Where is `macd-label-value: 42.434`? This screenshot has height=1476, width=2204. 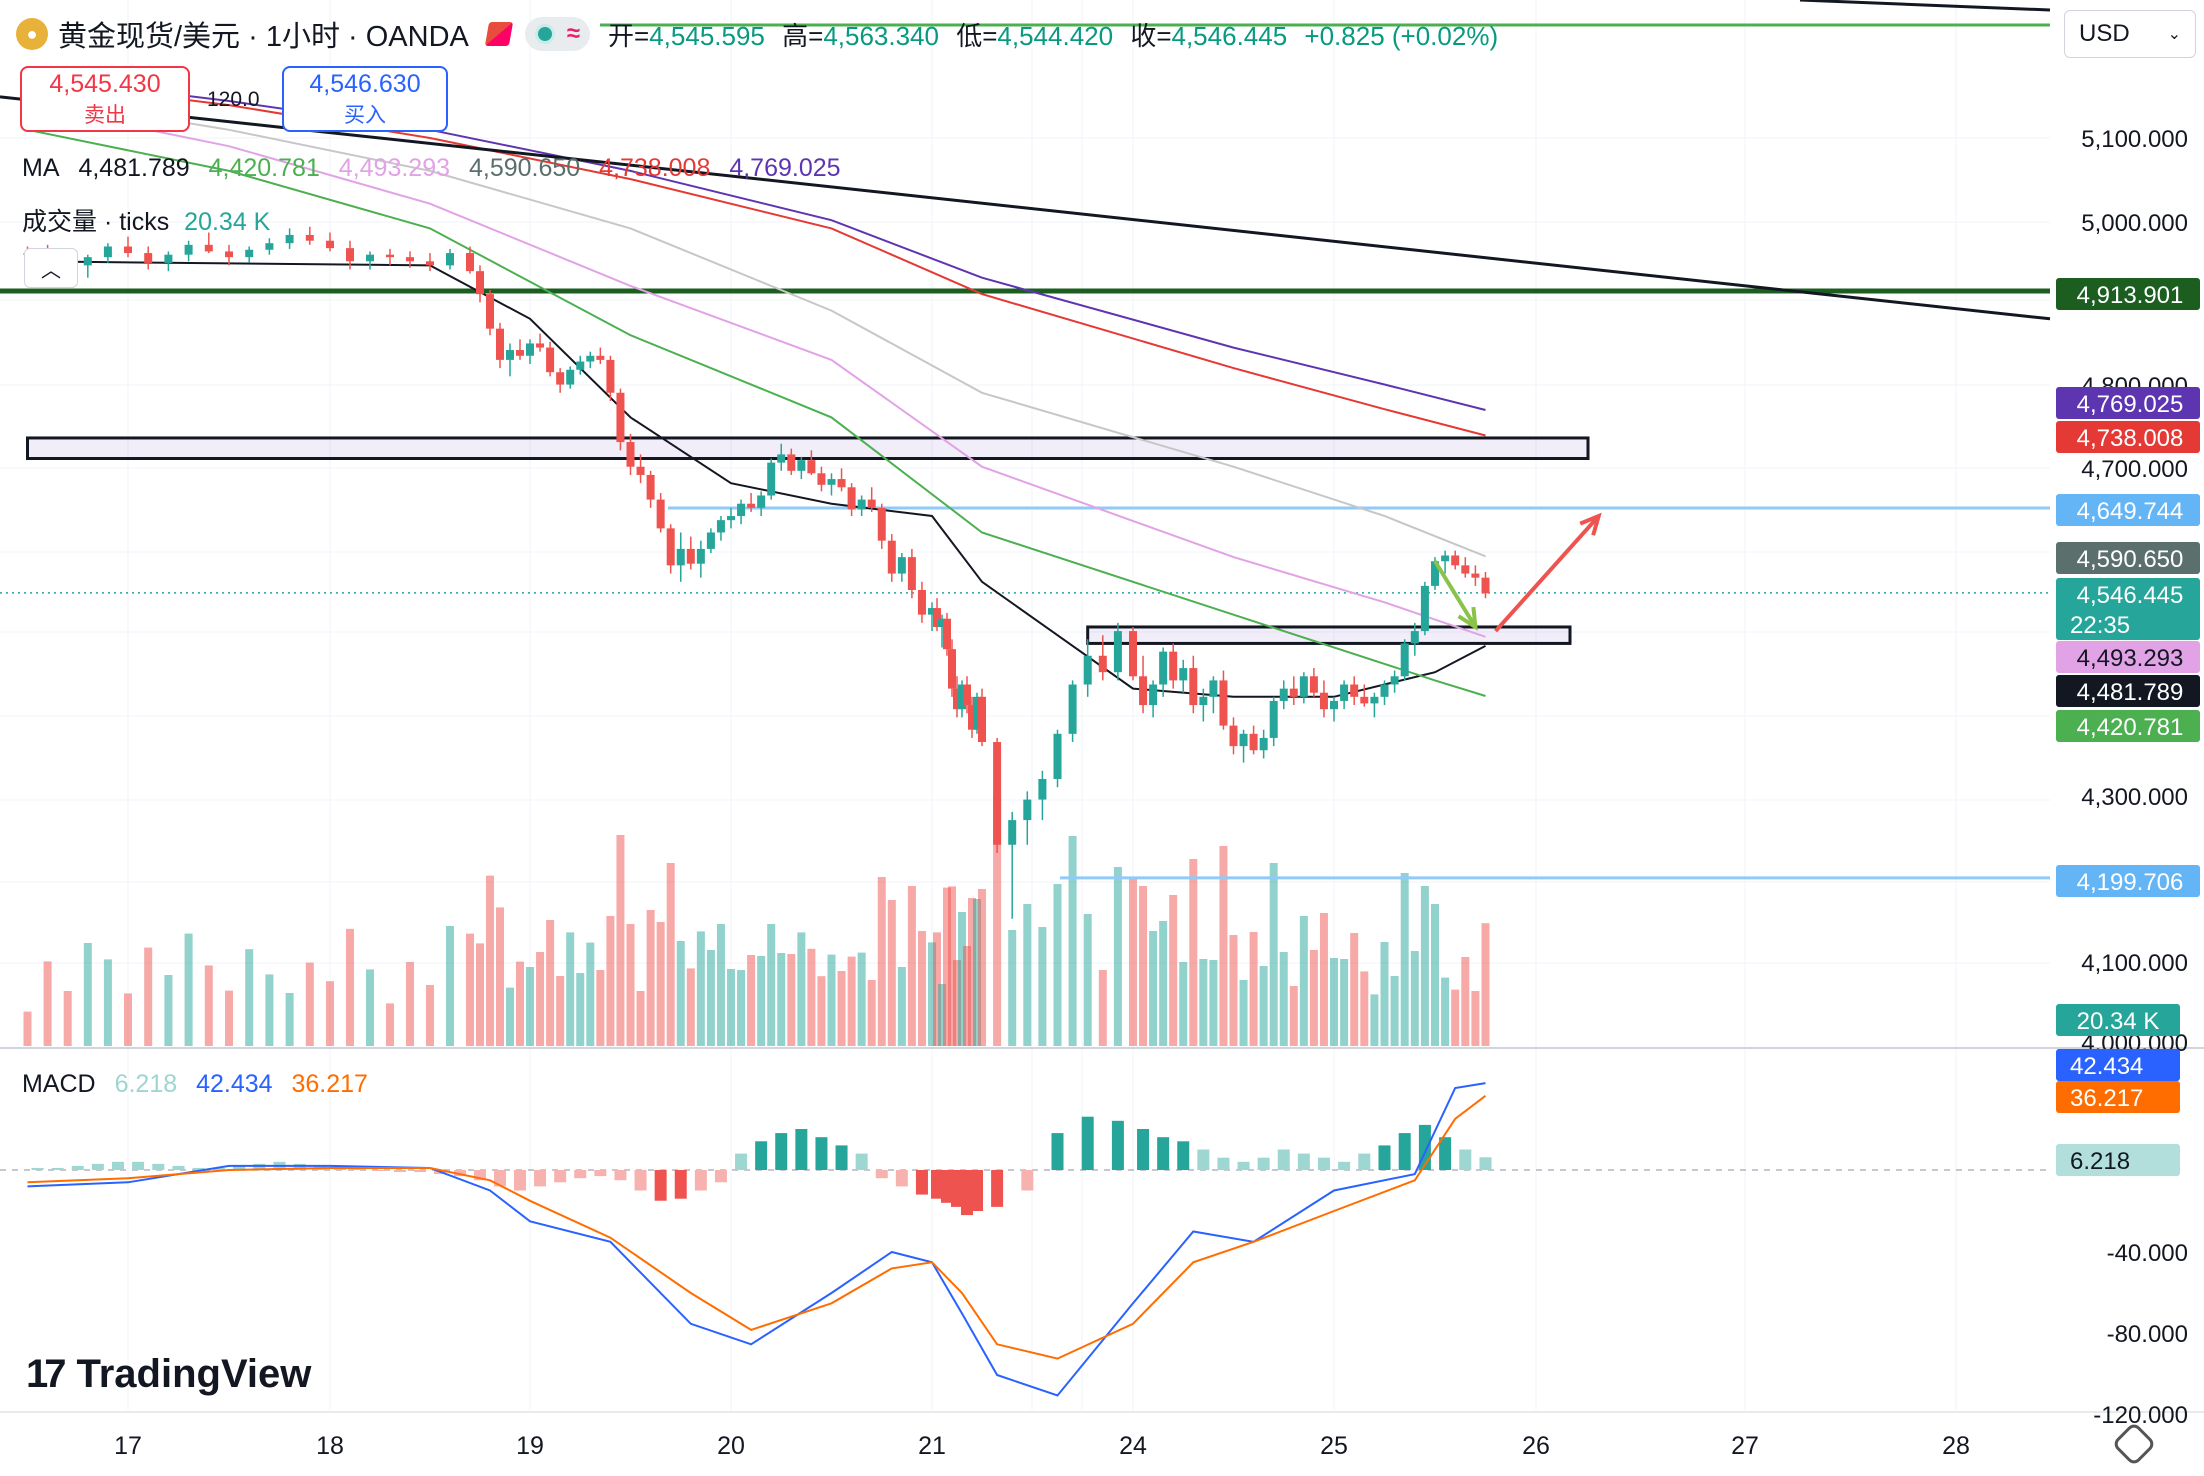
macd-label-value: 42.434 is located at coordinates (2106, 1066).